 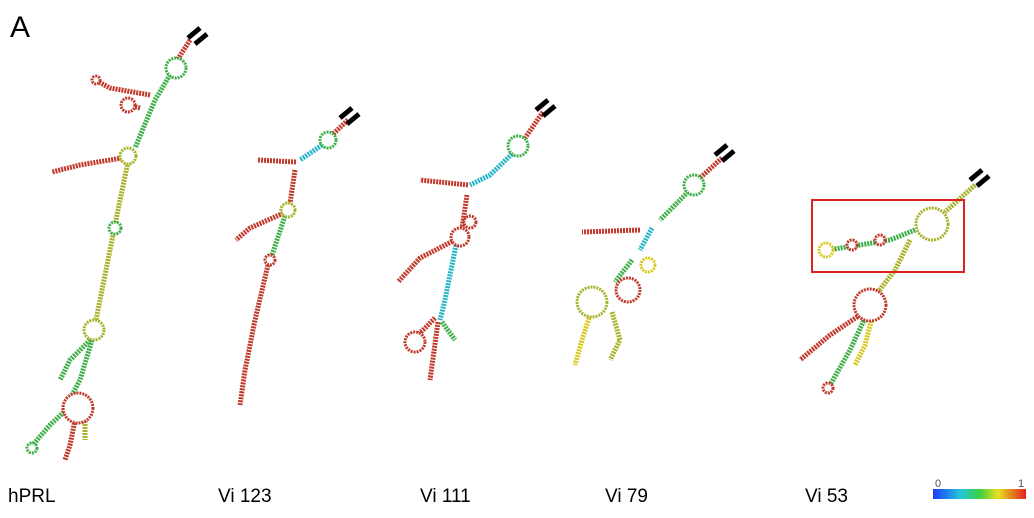 I want to click on structure-label: Vi 123, so click(x=245, y=496).